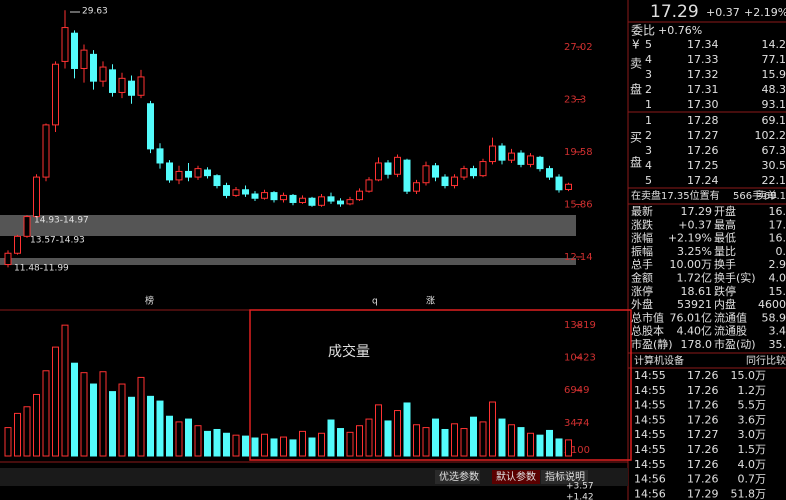 The image size is (786, 500). Describe the element at coordinates (703, 150) in the screenshot. I see `level-price: 17.26` at that location.